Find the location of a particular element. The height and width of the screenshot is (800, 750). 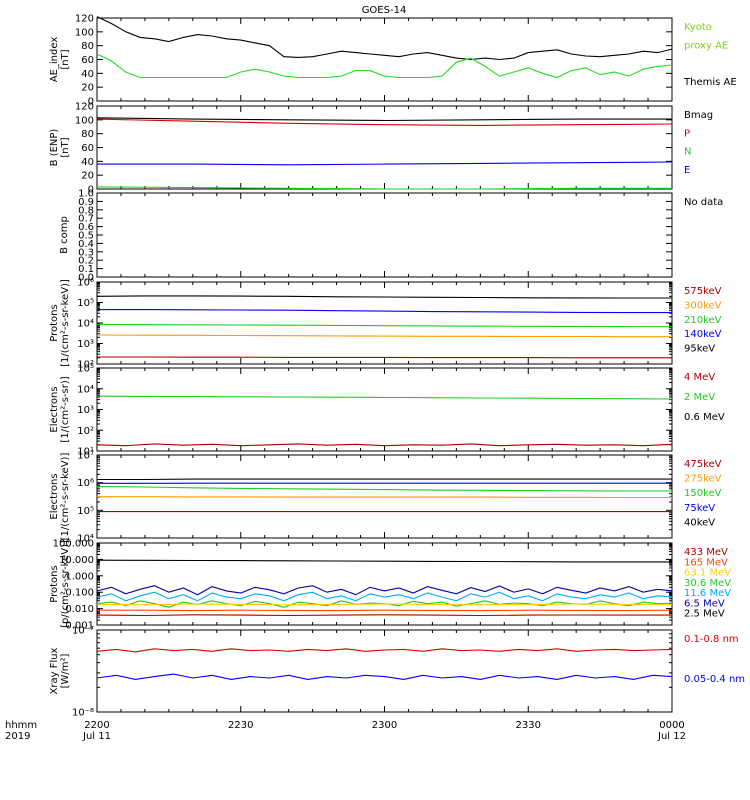

y-tick-label: 100.000 is located at coordinates (73, 544).